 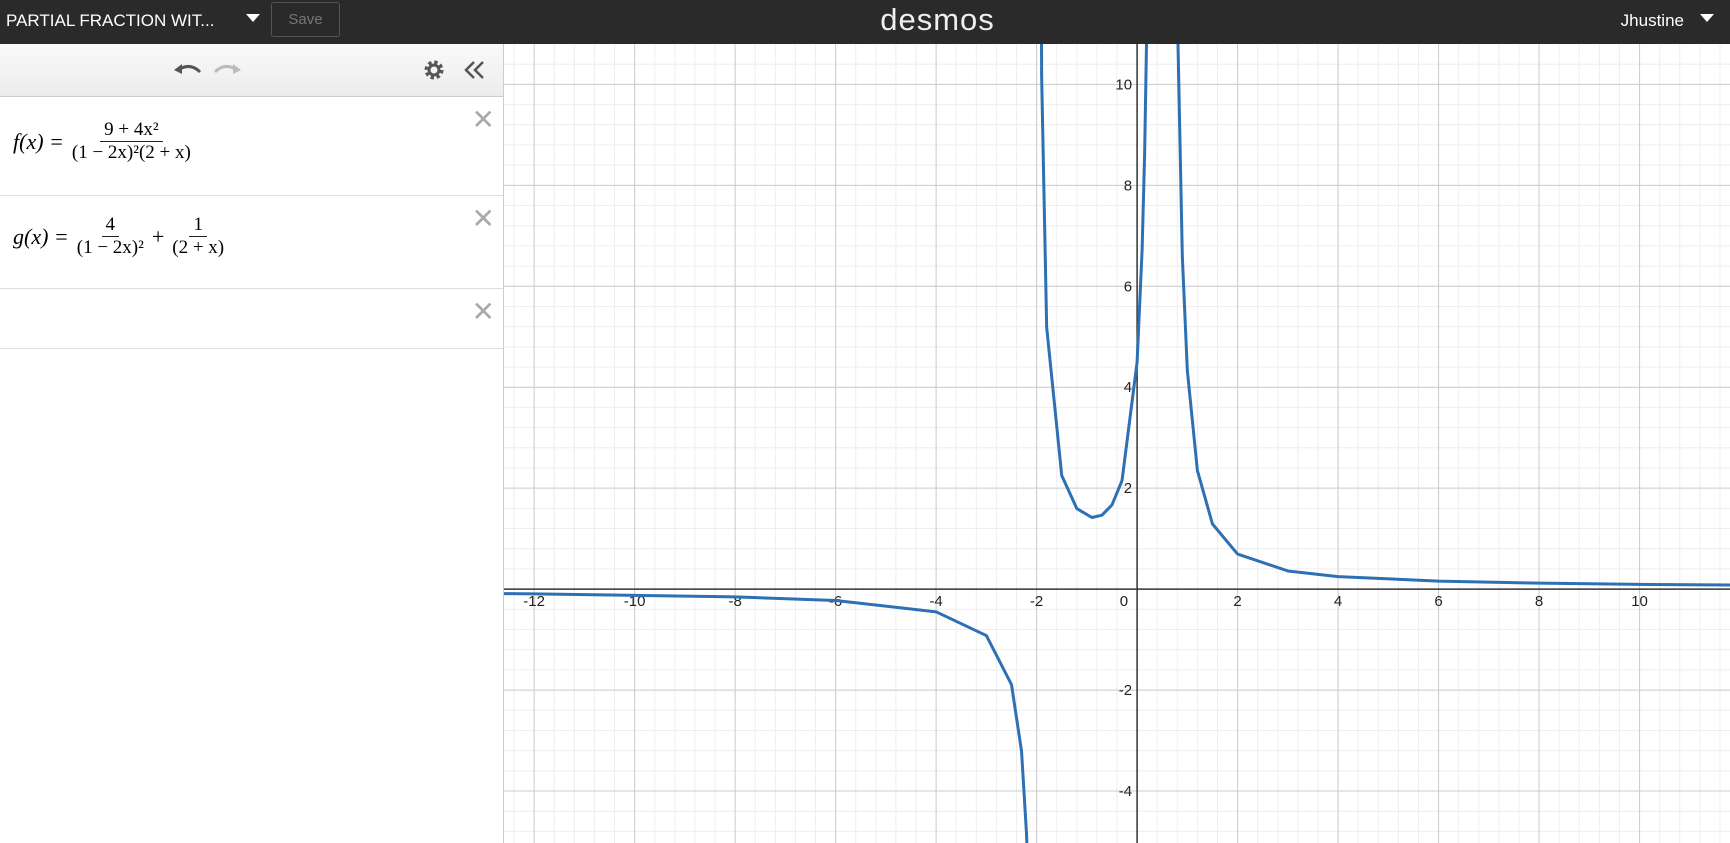 What do you see at coordinates (1128, 286) in the screenshot?
I see `y-tick-label: 6` at bounding box center [1128, 286].